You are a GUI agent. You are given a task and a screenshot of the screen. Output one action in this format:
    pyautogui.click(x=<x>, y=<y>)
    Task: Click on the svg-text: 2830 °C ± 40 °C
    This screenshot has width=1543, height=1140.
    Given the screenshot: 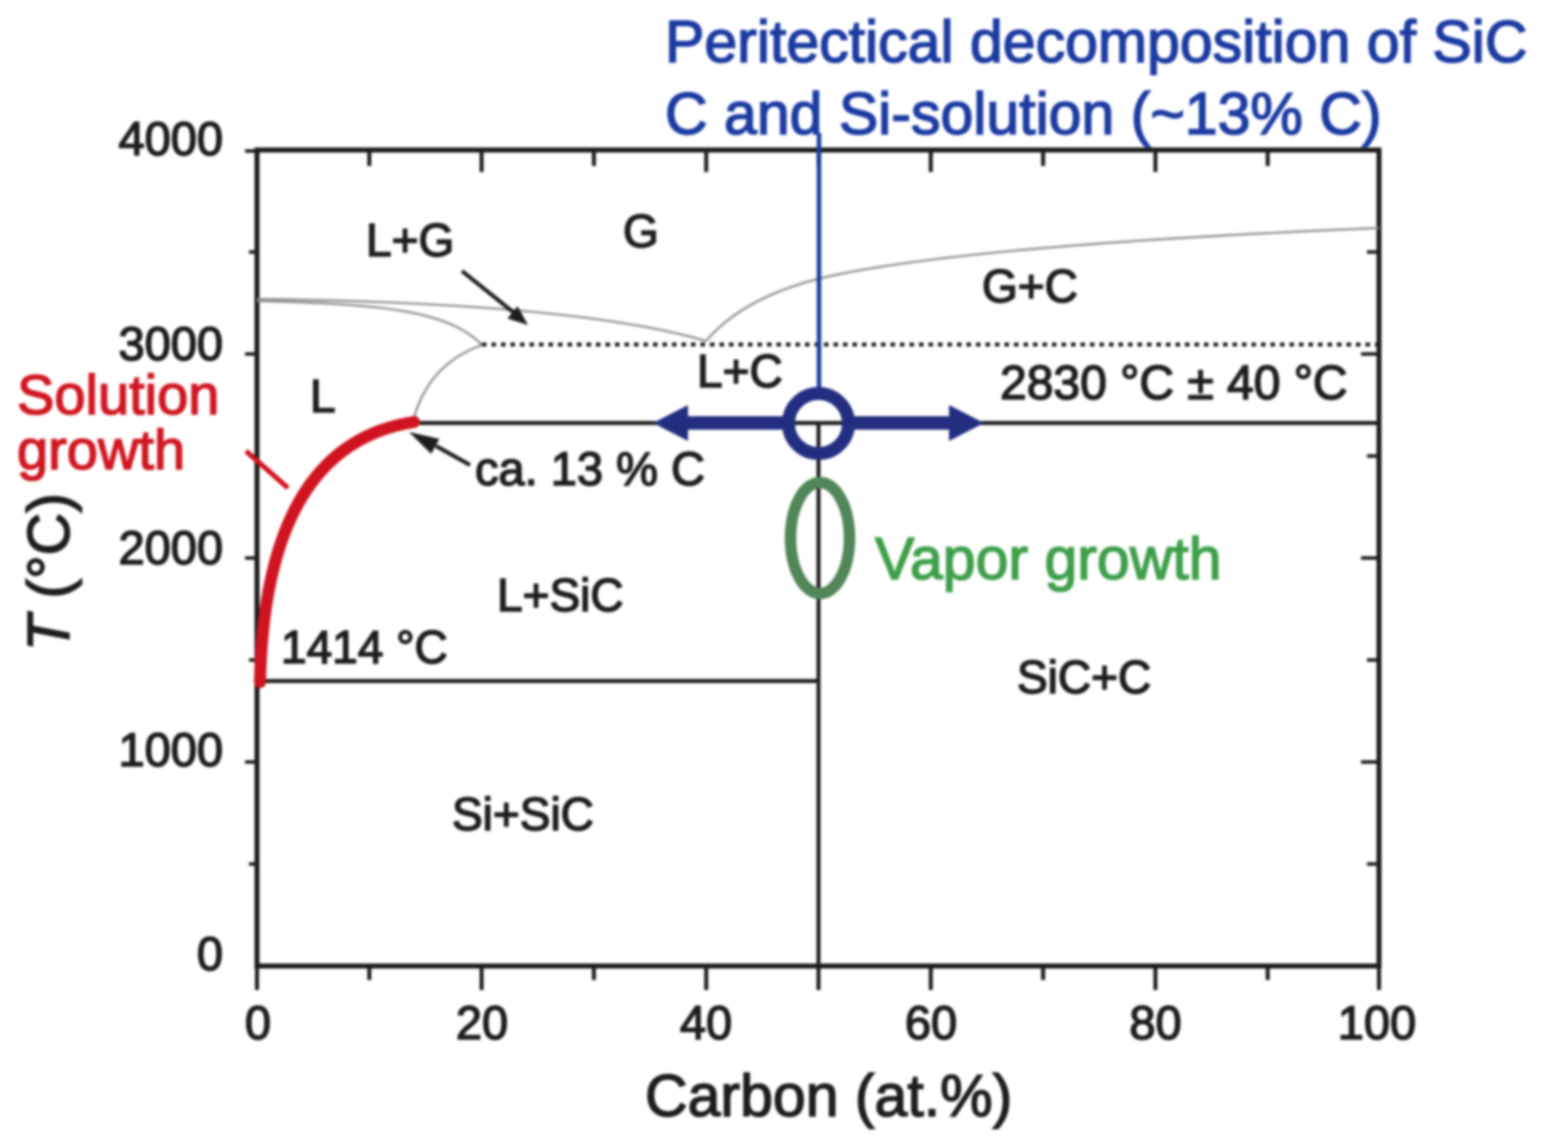 What is the action you would take?
    pyautogui.click(x=1174, y=383)
    